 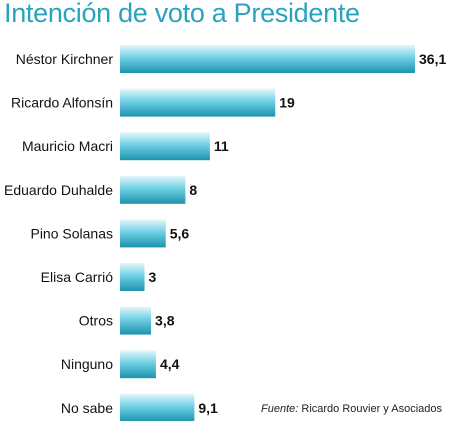 What do you see at coordinates (180, 233) in the screenshot?
I see `value-label: 5,6` at bounding box center [180, 233].